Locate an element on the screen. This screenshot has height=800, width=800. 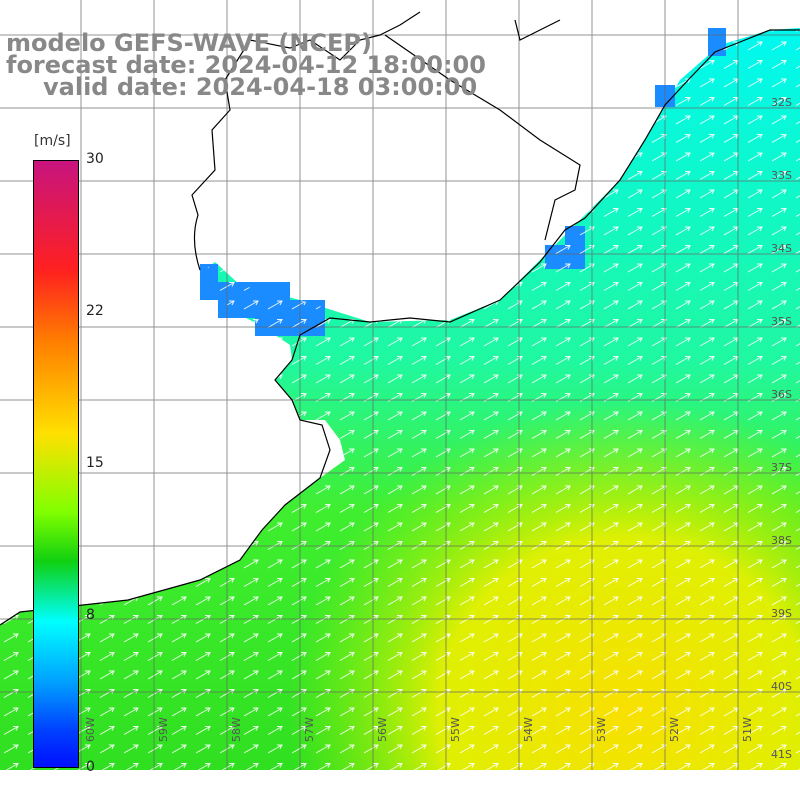
lat-label: 32S is located at coordinates (781, 102).